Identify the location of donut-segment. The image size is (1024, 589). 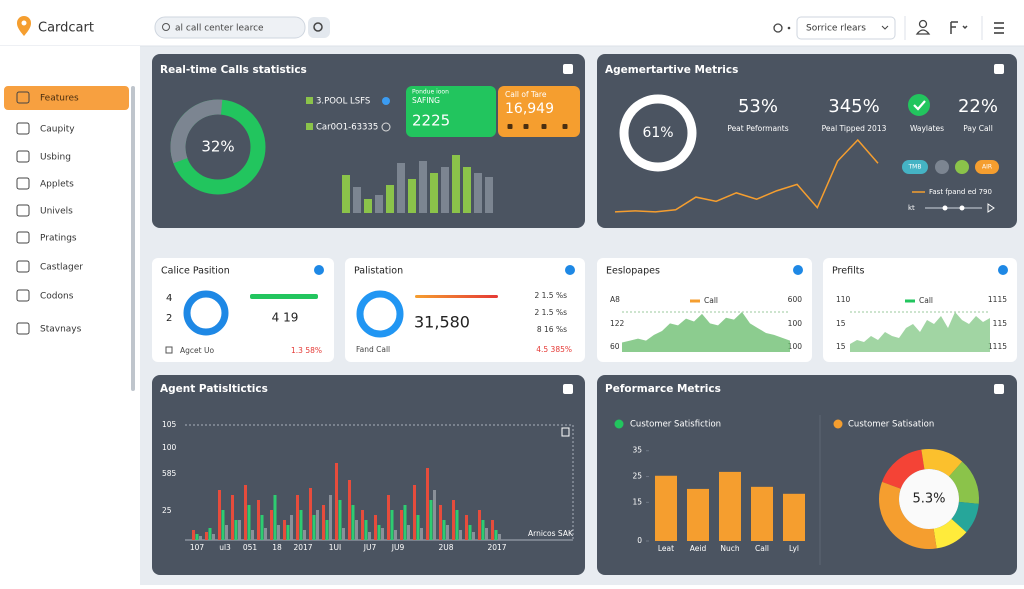
(942, 463).